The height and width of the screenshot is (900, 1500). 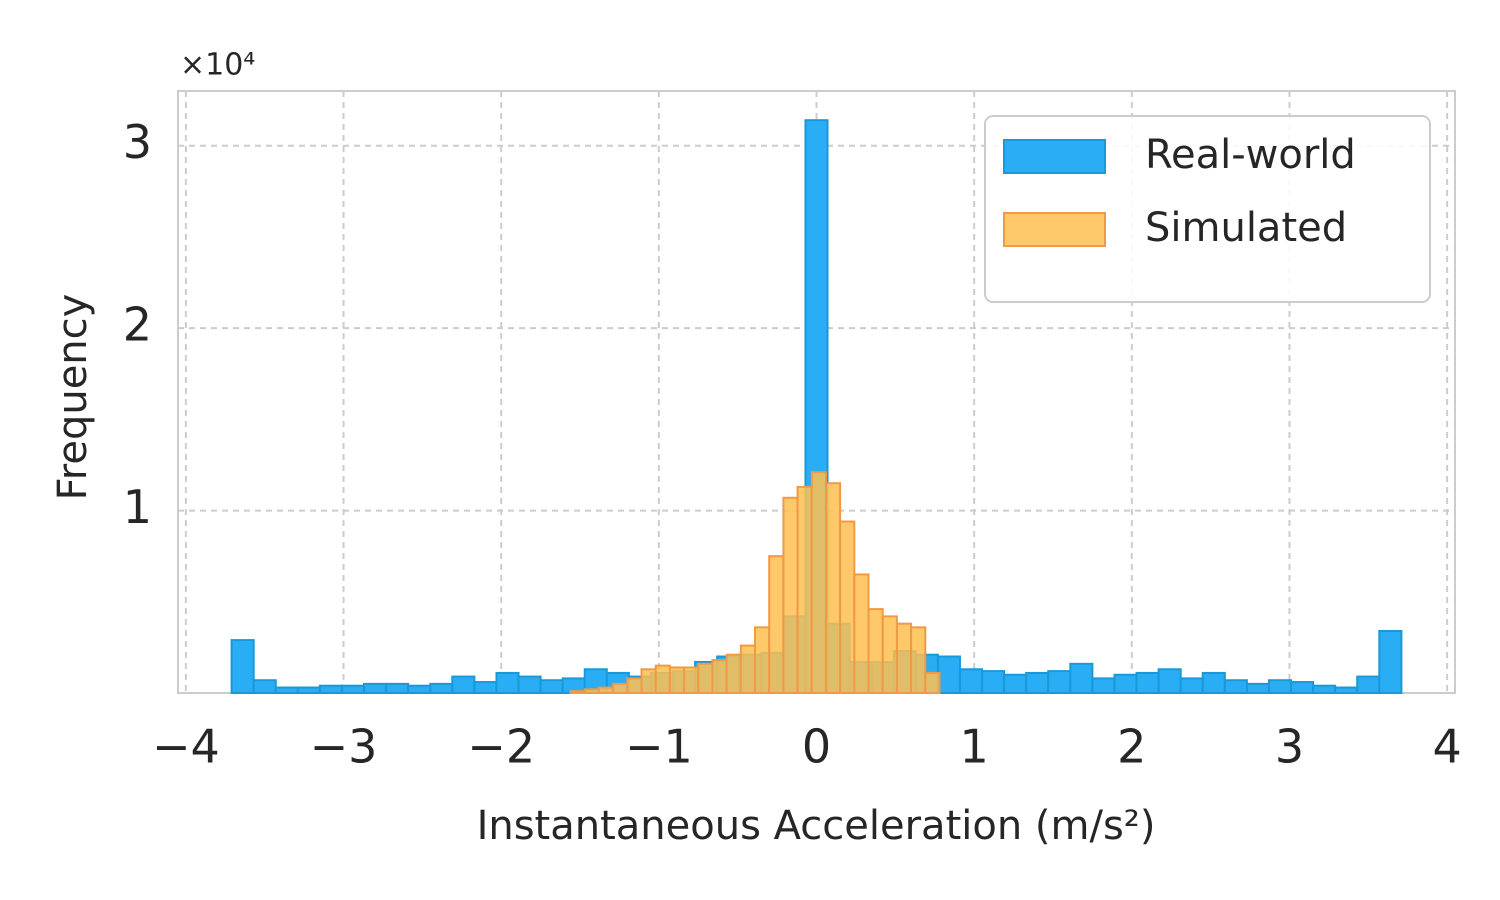 What do you see at coordinates (137, 142) in the screenshot?
I see `y-tick-label: 3` at bounding box center [137, 142].